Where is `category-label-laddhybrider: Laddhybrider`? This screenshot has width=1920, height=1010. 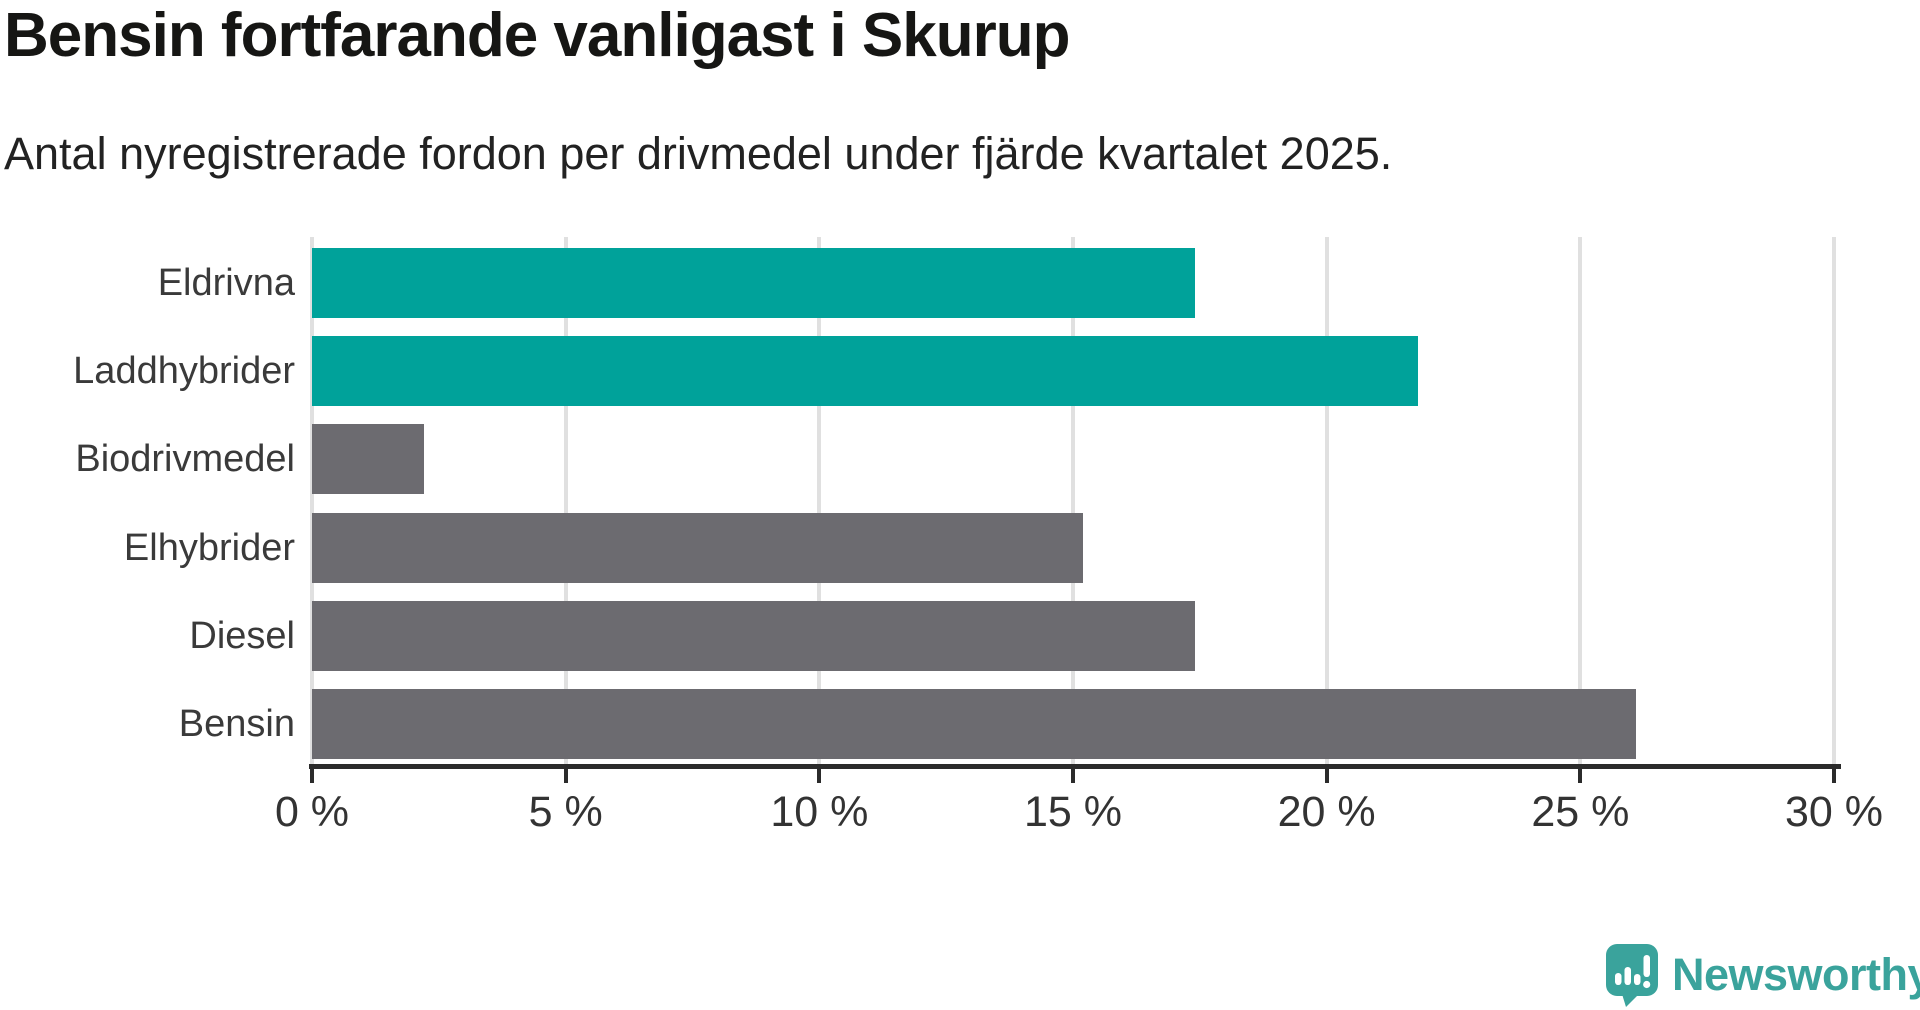
category-label-laddhybrider: Laddhybrider is located at coordinates (184, 371).